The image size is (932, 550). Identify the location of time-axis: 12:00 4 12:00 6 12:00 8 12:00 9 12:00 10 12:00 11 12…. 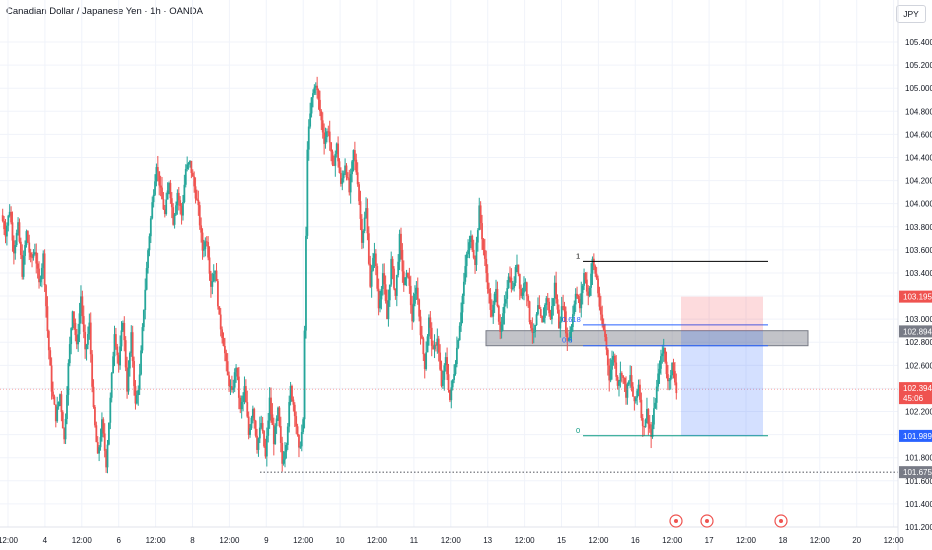
(452, 535).